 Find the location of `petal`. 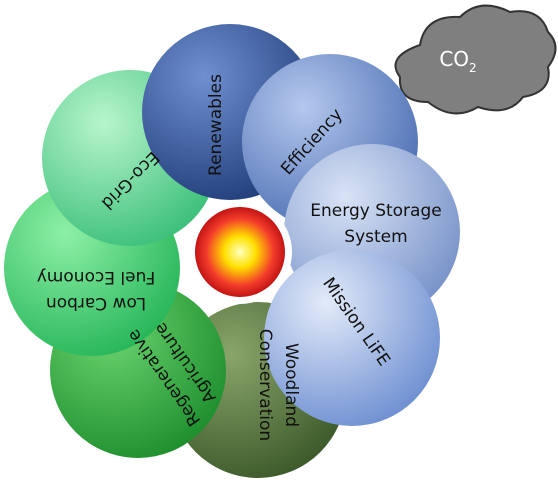

petal is located at coordinates (352, 338).